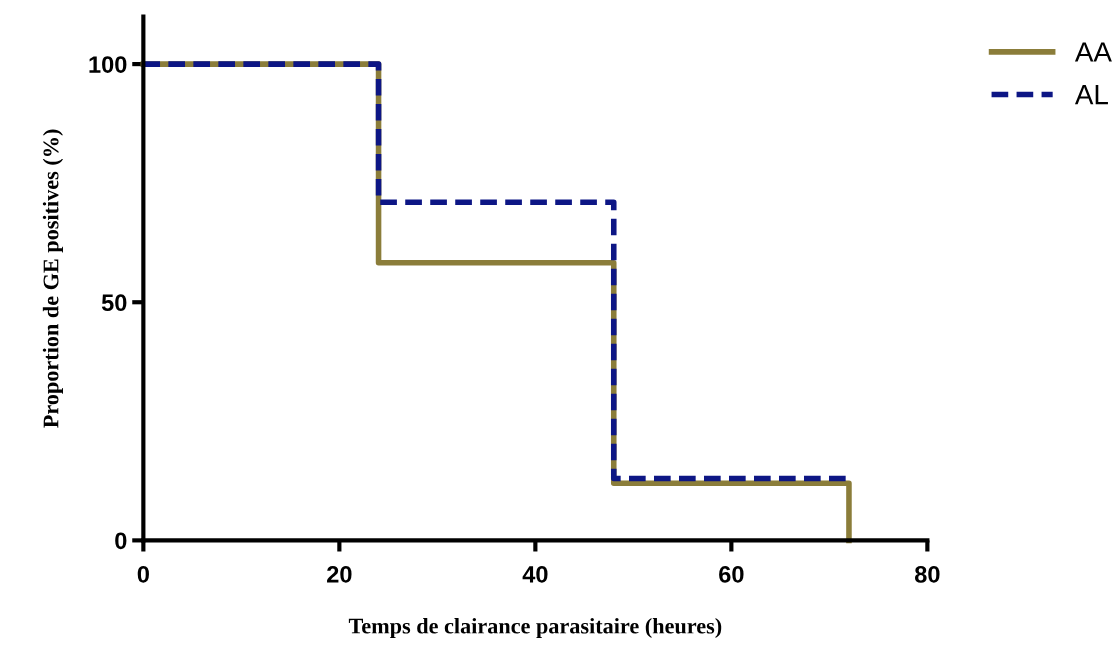  I want to click on y-axis-title: Proportion de GE positives (%), so click(52, 278).